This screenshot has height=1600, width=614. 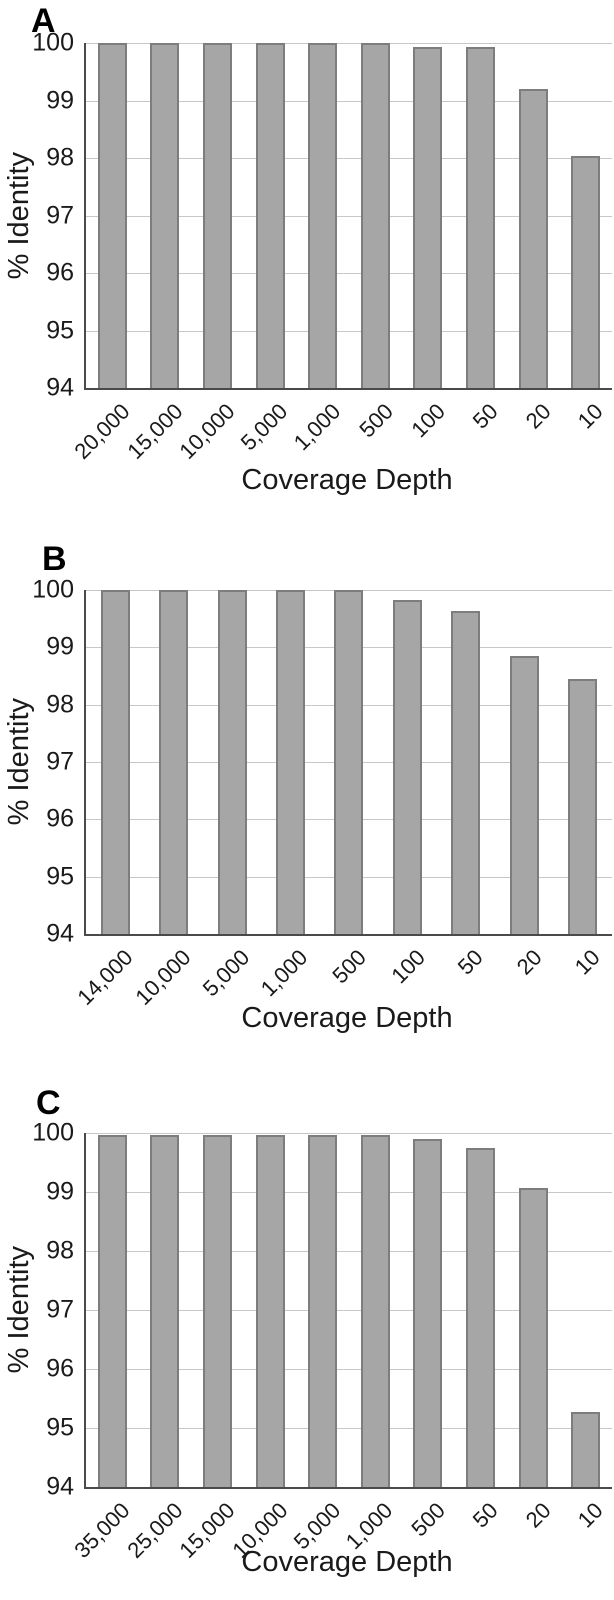 I want to click on panel-c-x-axis-title: Coverage Depth, so click(x=347, y=1562).